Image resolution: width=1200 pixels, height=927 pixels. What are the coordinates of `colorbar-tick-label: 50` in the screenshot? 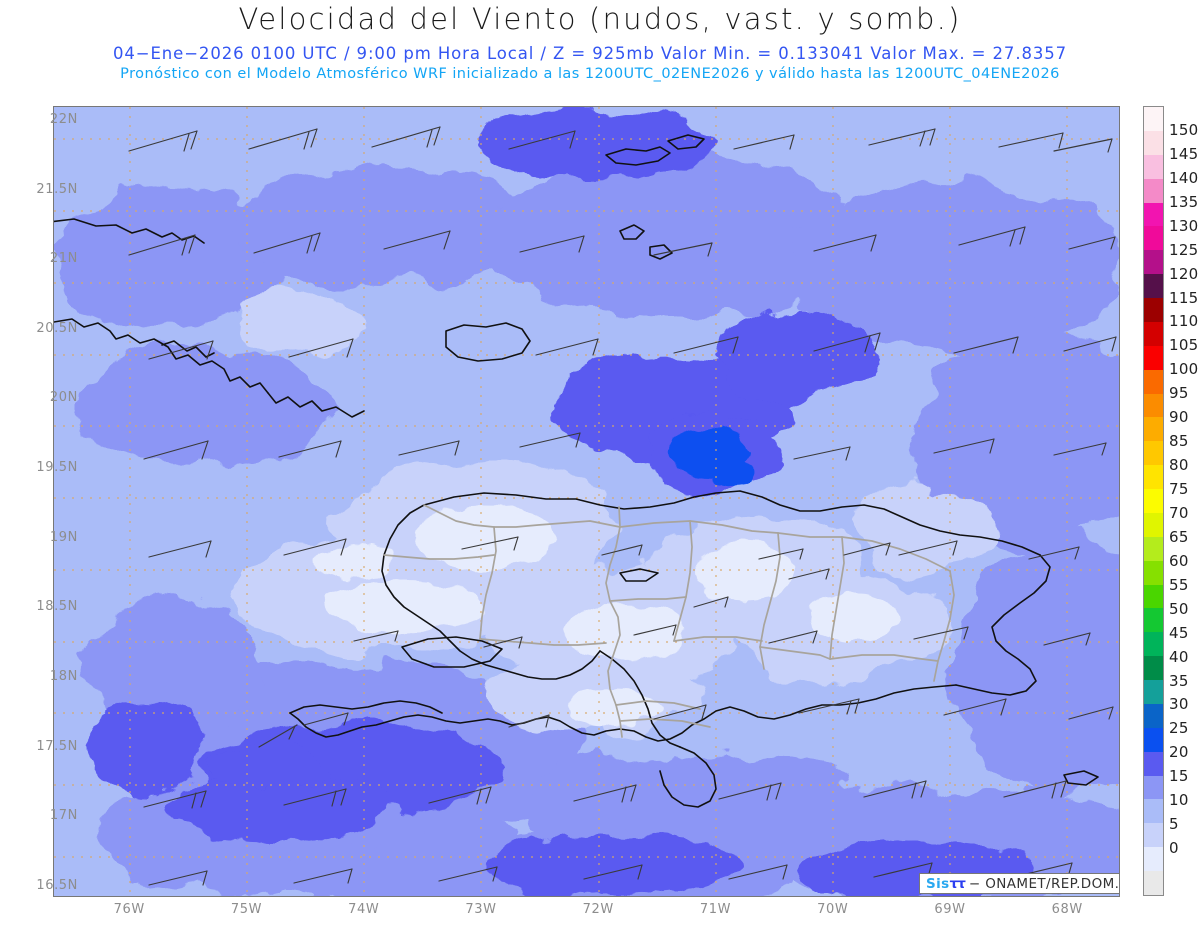 It's located at (1179, 608).